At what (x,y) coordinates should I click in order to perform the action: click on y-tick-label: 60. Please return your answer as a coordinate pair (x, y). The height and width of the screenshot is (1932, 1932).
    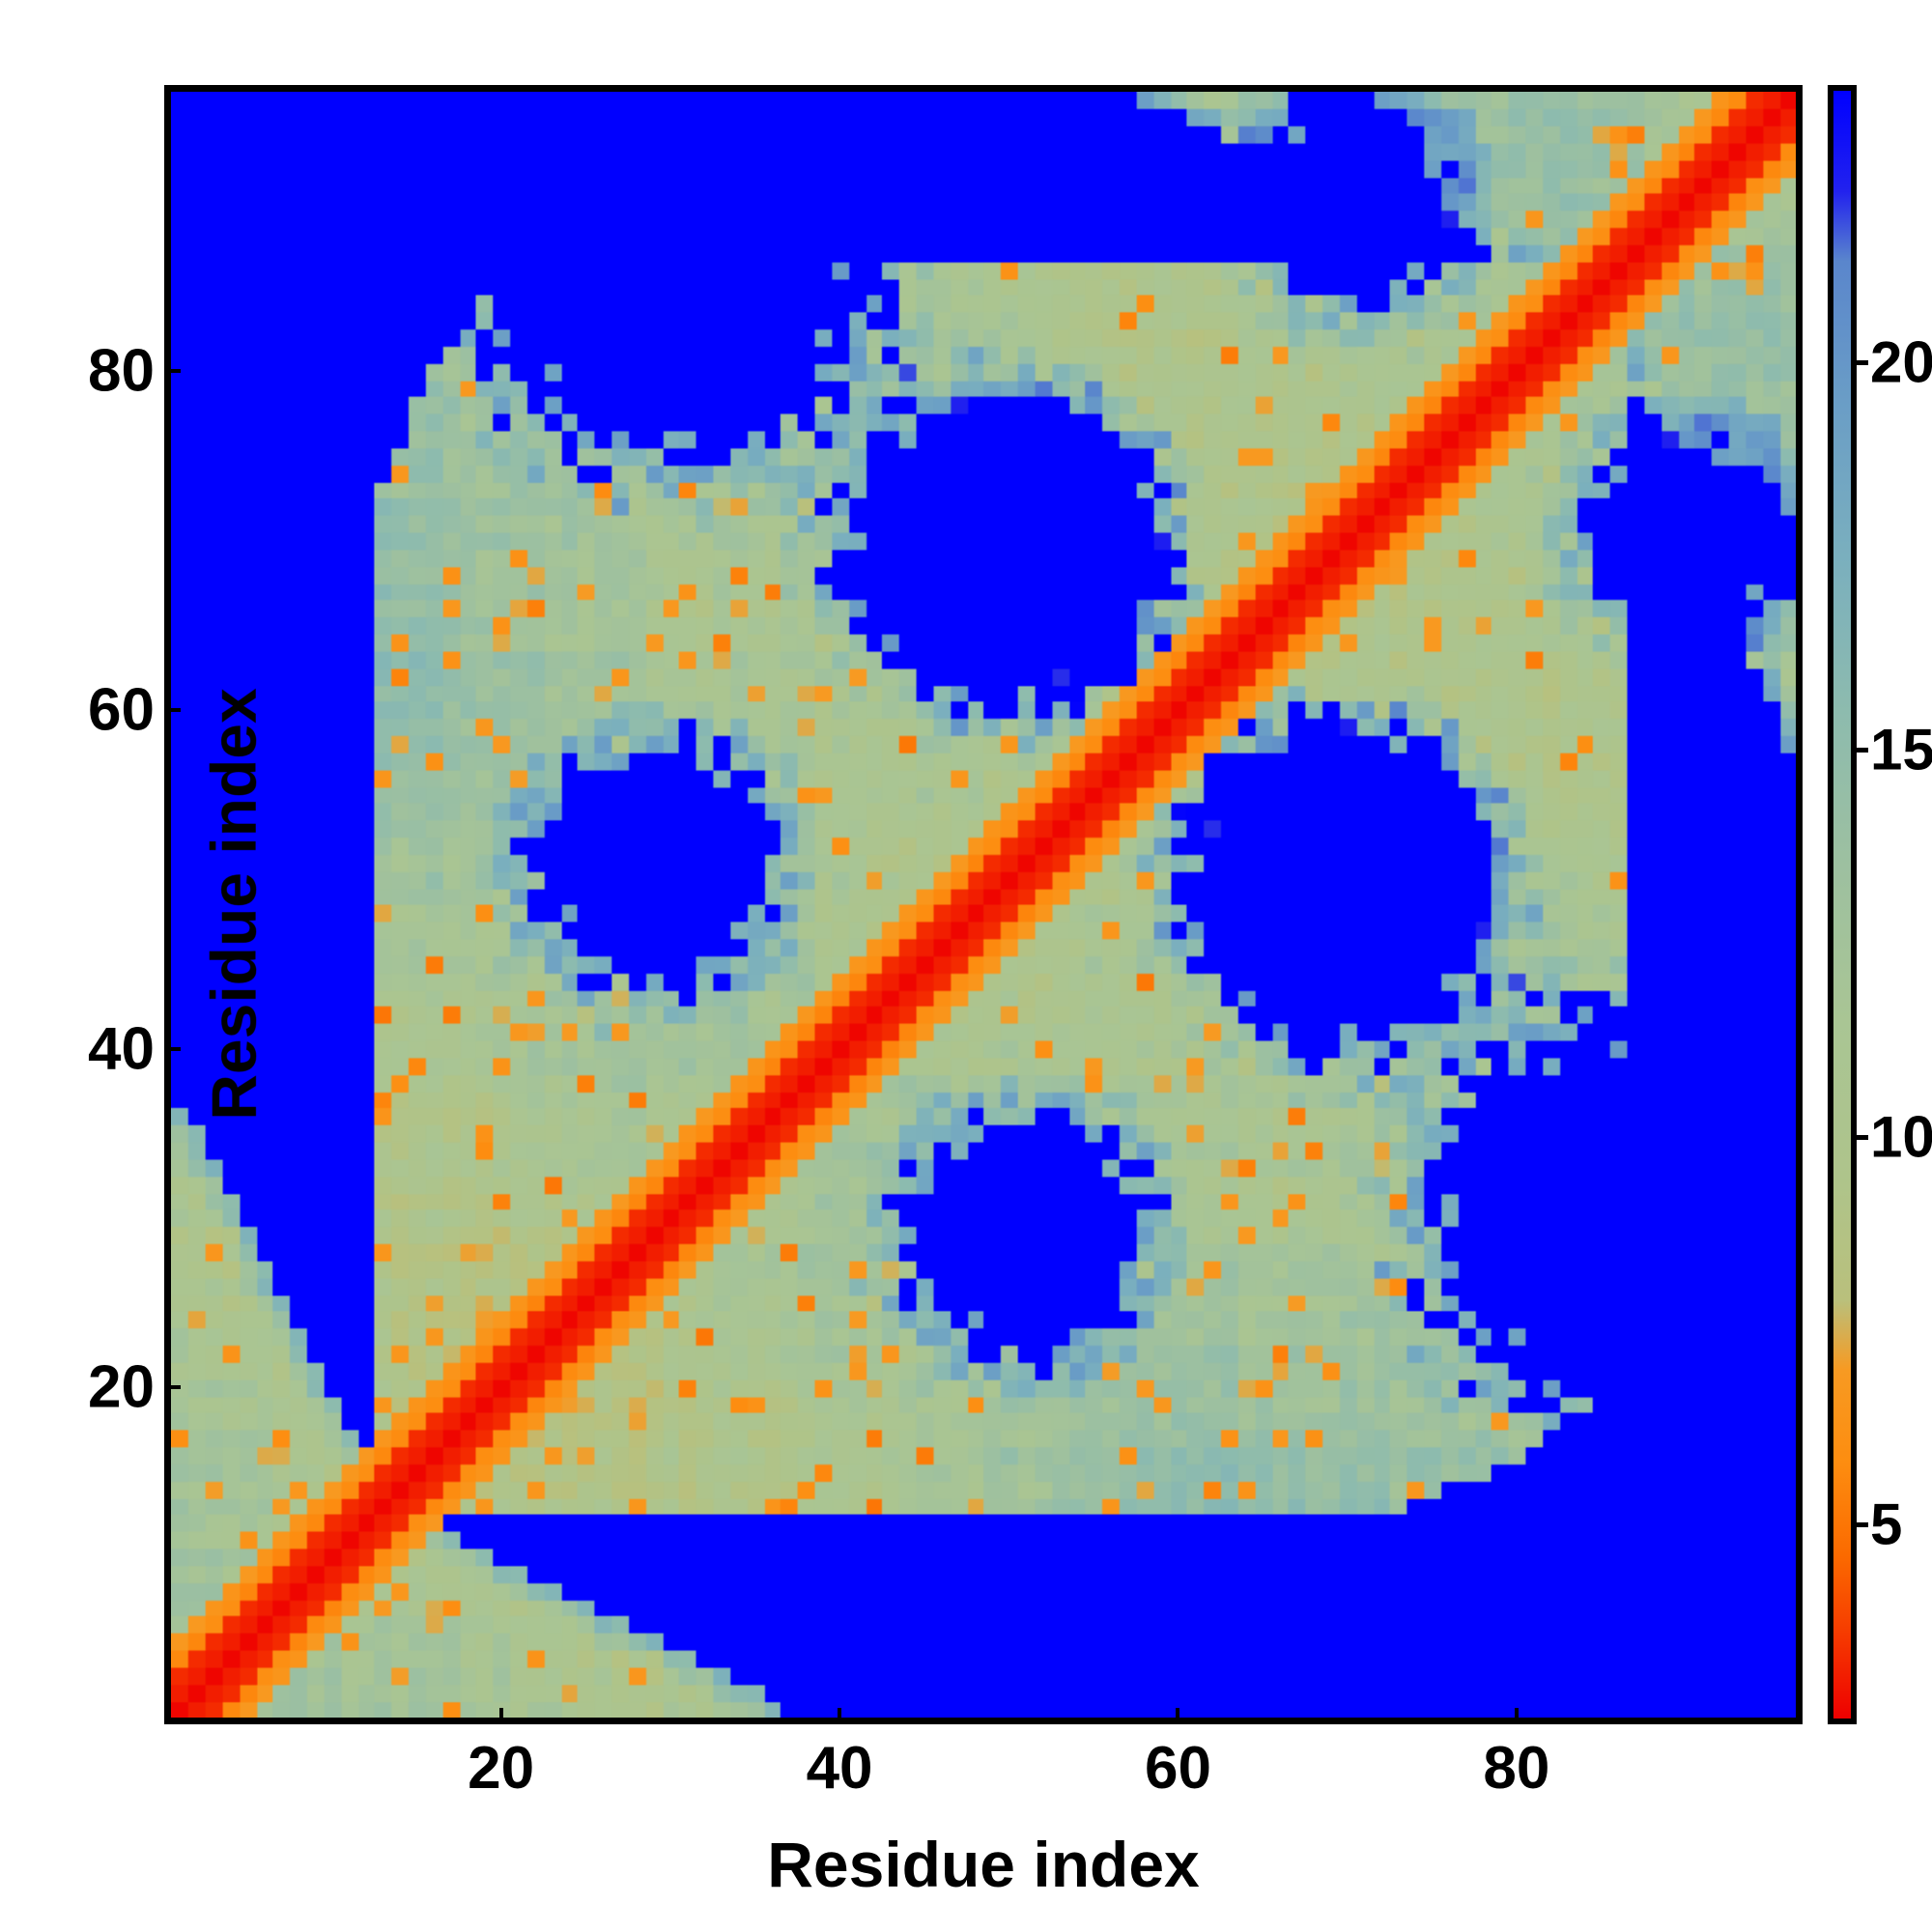
    Looking at the image, I should click on (121, 710).